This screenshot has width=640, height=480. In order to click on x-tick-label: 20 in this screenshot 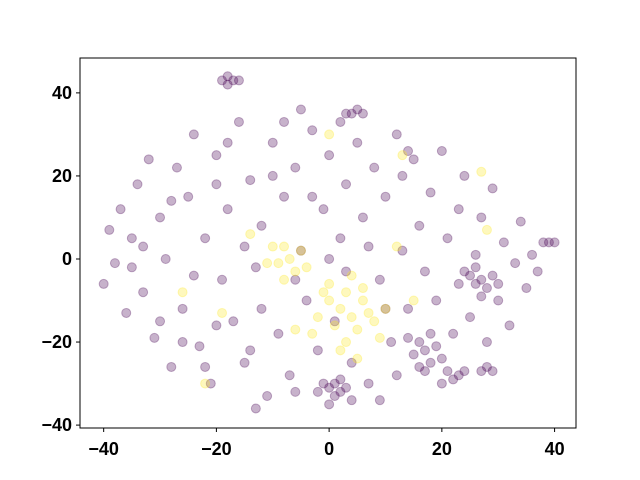, I will do `click(442, 449)`.